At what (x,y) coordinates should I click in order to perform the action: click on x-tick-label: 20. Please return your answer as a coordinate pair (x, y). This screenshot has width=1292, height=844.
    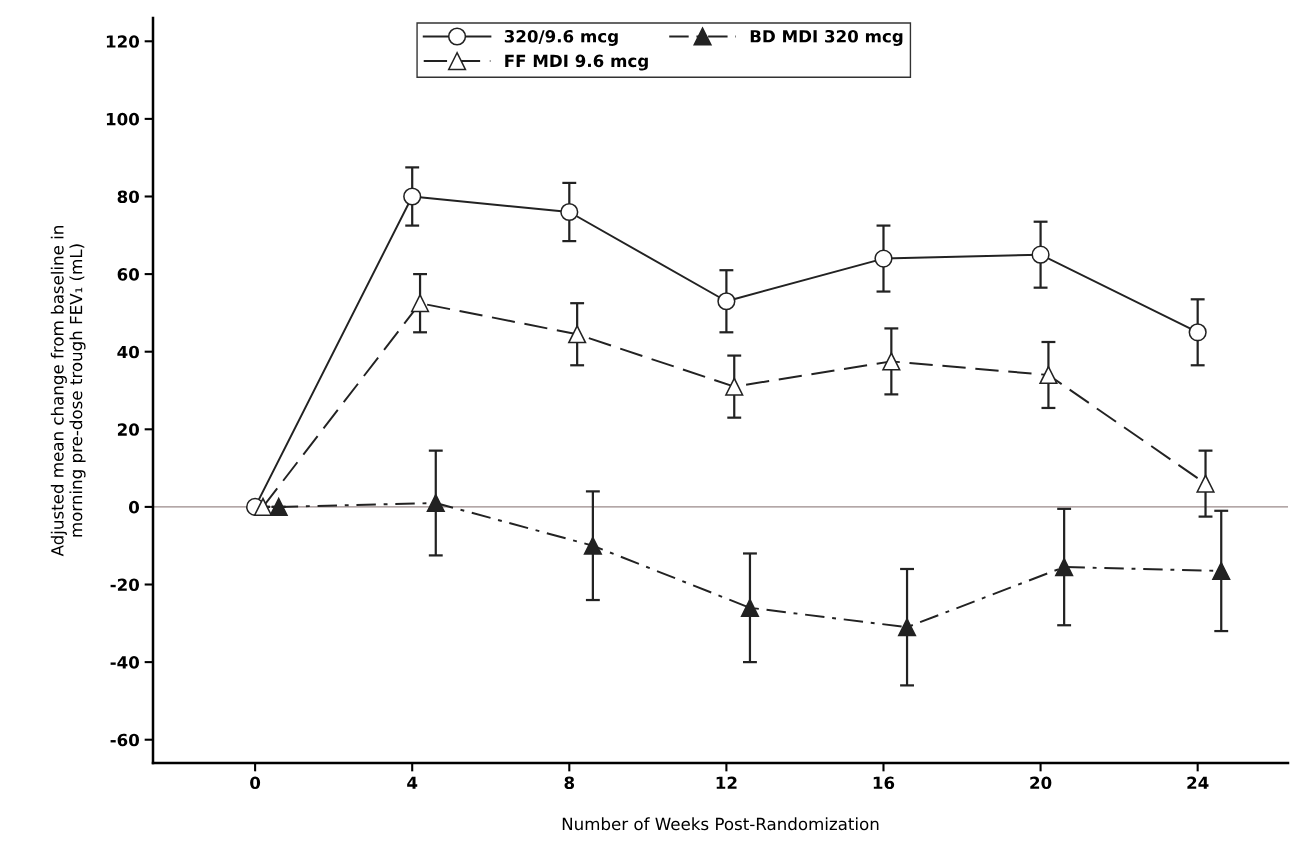
    Looking at the image, I should click on (1041, 783).